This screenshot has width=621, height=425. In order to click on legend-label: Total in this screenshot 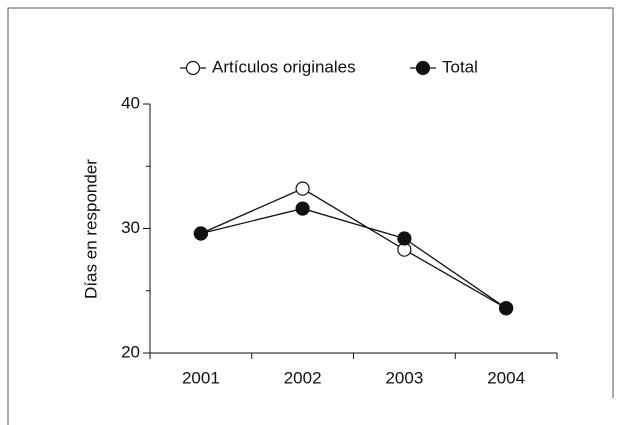, I will do `click(460, 66)`.